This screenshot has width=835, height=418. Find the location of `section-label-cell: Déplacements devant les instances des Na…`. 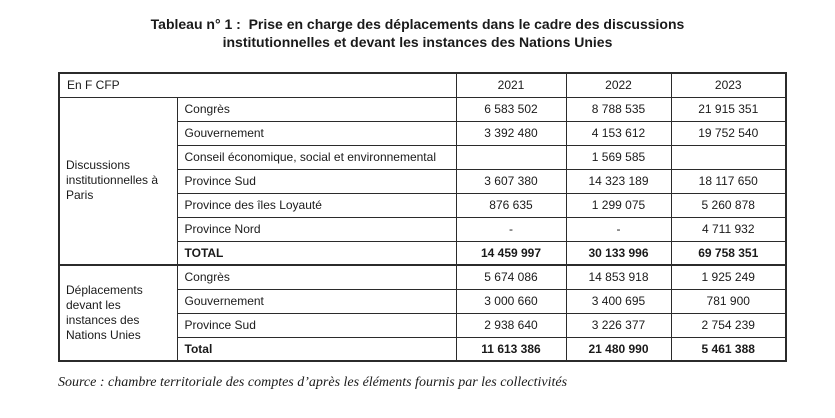

section-label-cell: Déplacements devant les instances des Na… is located at coordinates (118, 313).